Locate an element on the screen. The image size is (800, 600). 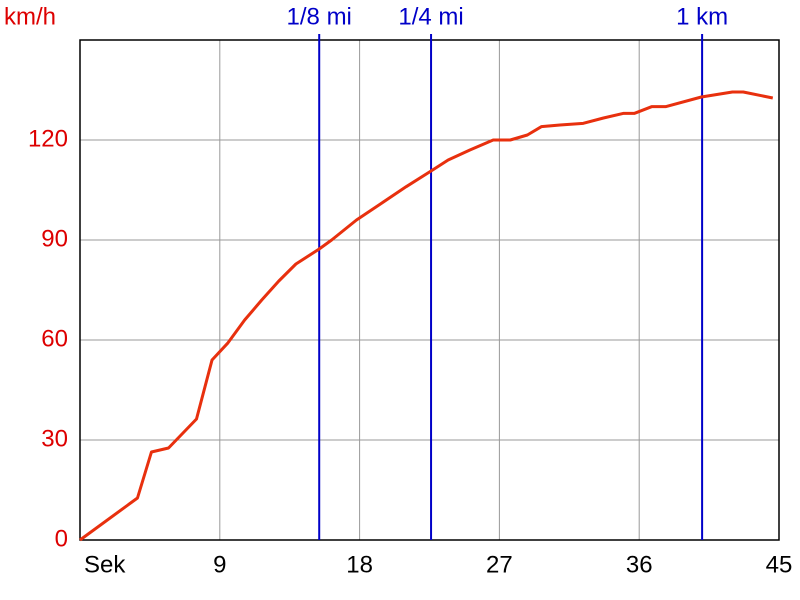
y-tick-label: 120 is located at coordinates (48, 138).